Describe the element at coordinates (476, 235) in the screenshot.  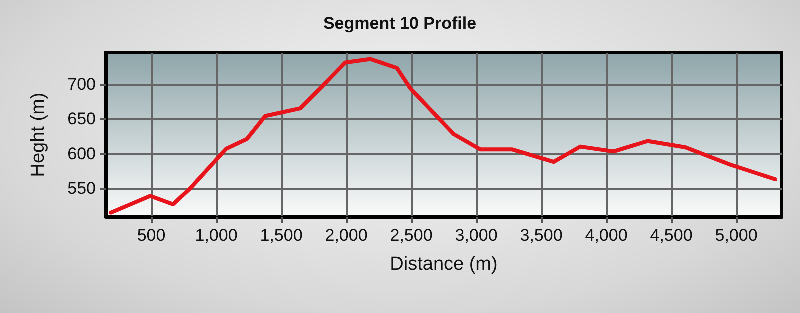
I see `x-tick-label: 3,000` at that location.